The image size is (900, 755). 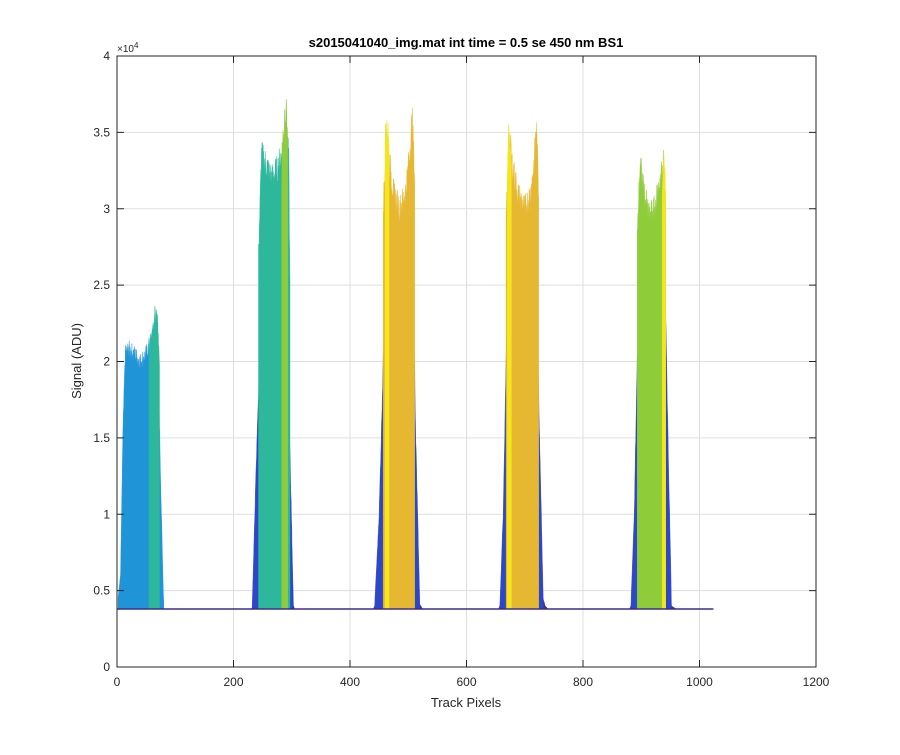 I want to click on x-tick-label: 200, so click(x=233, y=682).